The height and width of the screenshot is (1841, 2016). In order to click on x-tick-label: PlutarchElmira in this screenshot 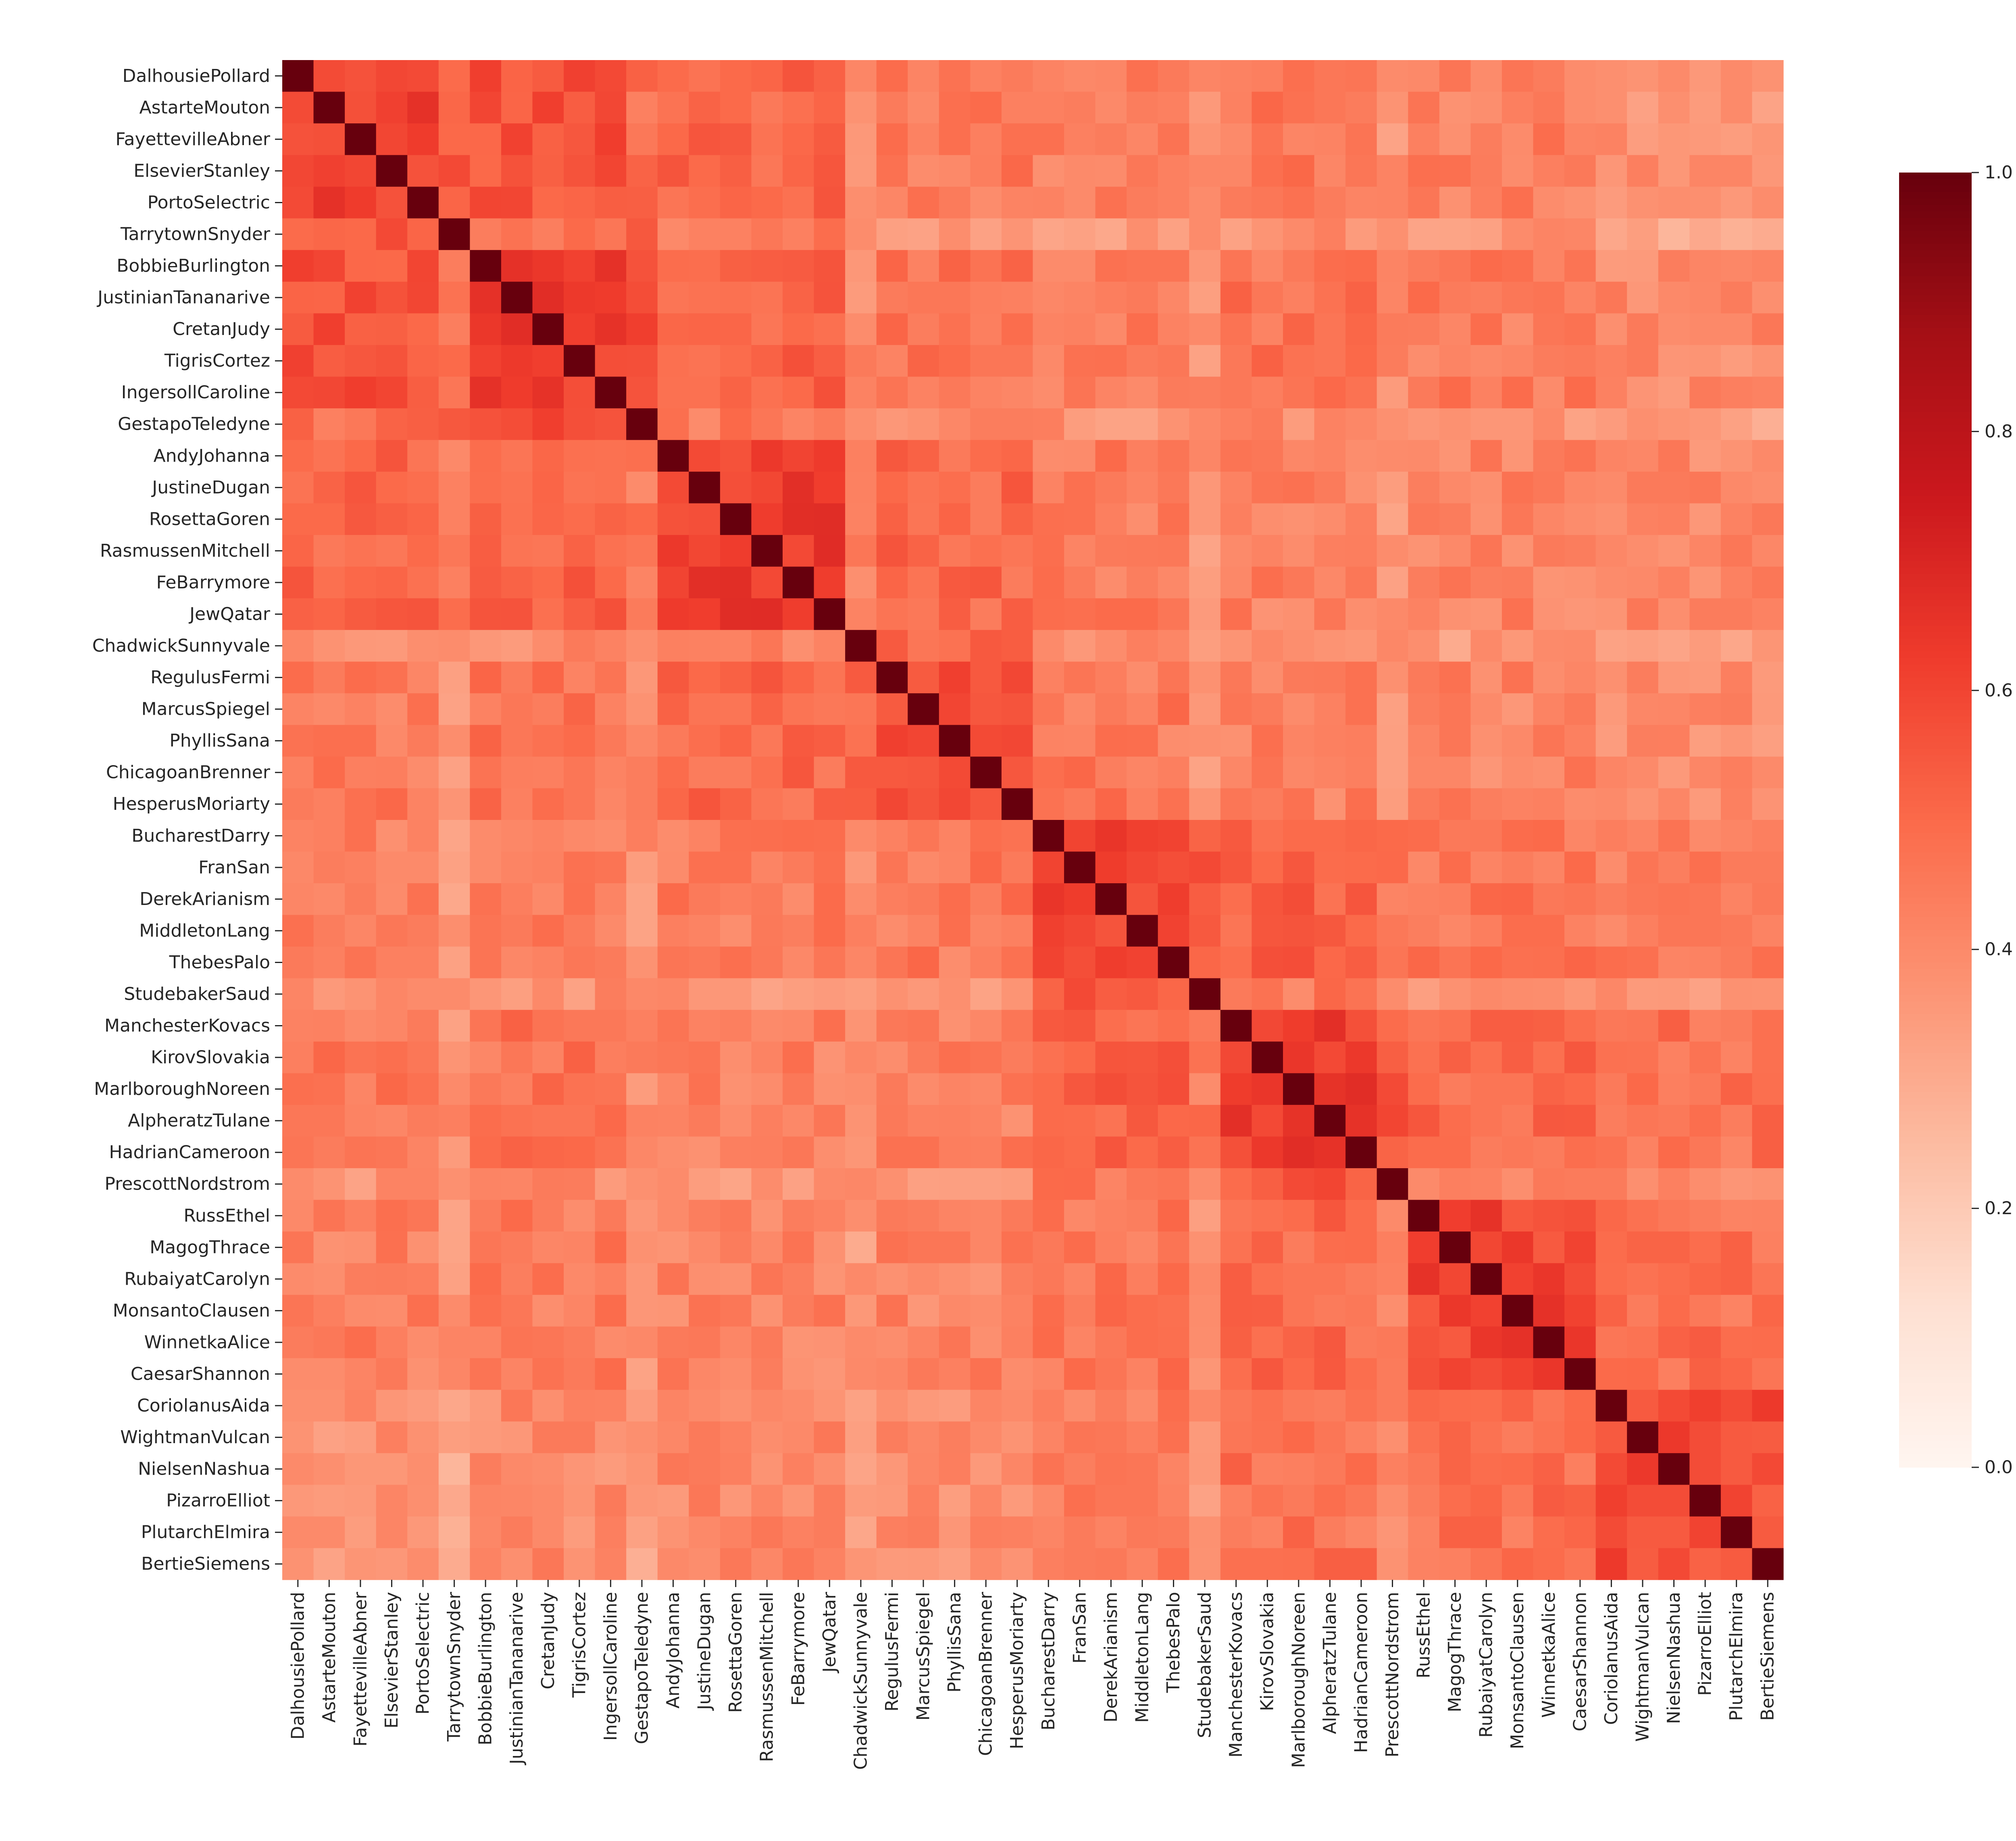, I will do `click(1736, 1657)`.